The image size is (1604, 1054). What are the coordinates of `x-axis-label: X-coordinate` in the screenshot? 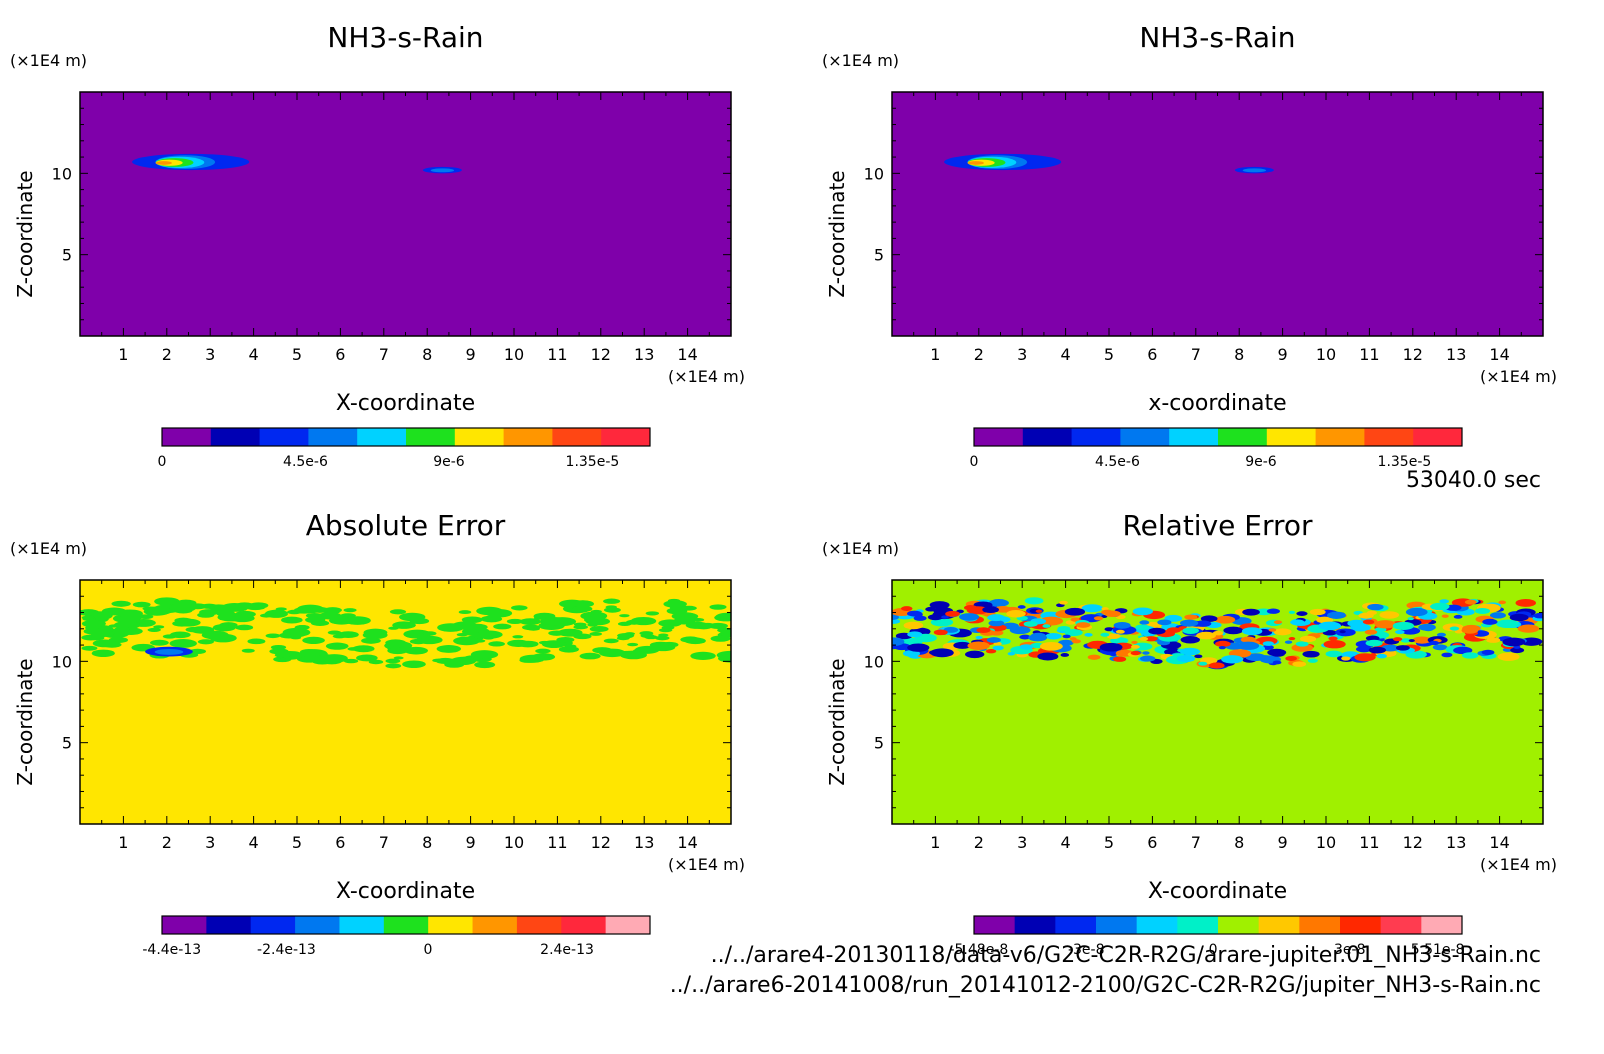 It's located at (405, 403).